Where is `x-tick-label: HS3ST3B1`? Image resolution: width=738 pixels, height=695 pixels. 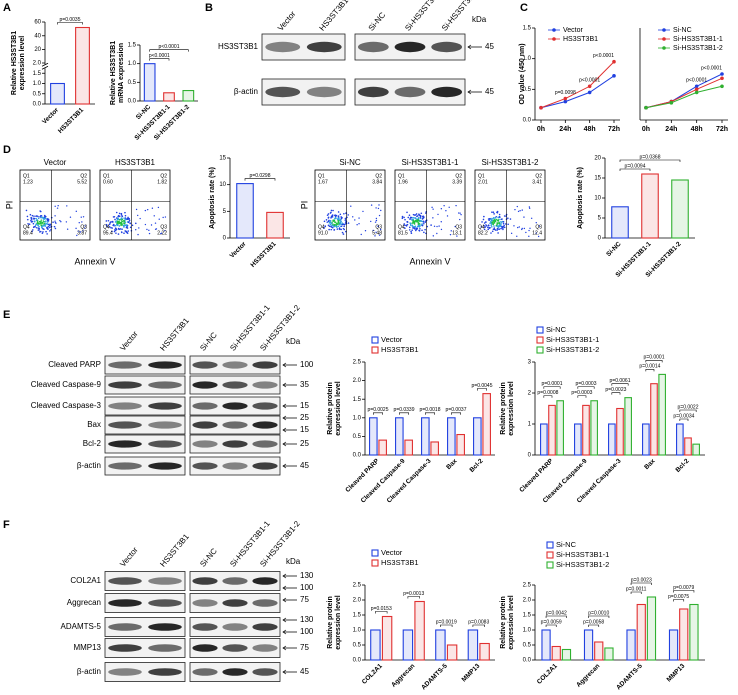
x-tick-label: HS3ST3B1 is located at coordinates (71, 120).